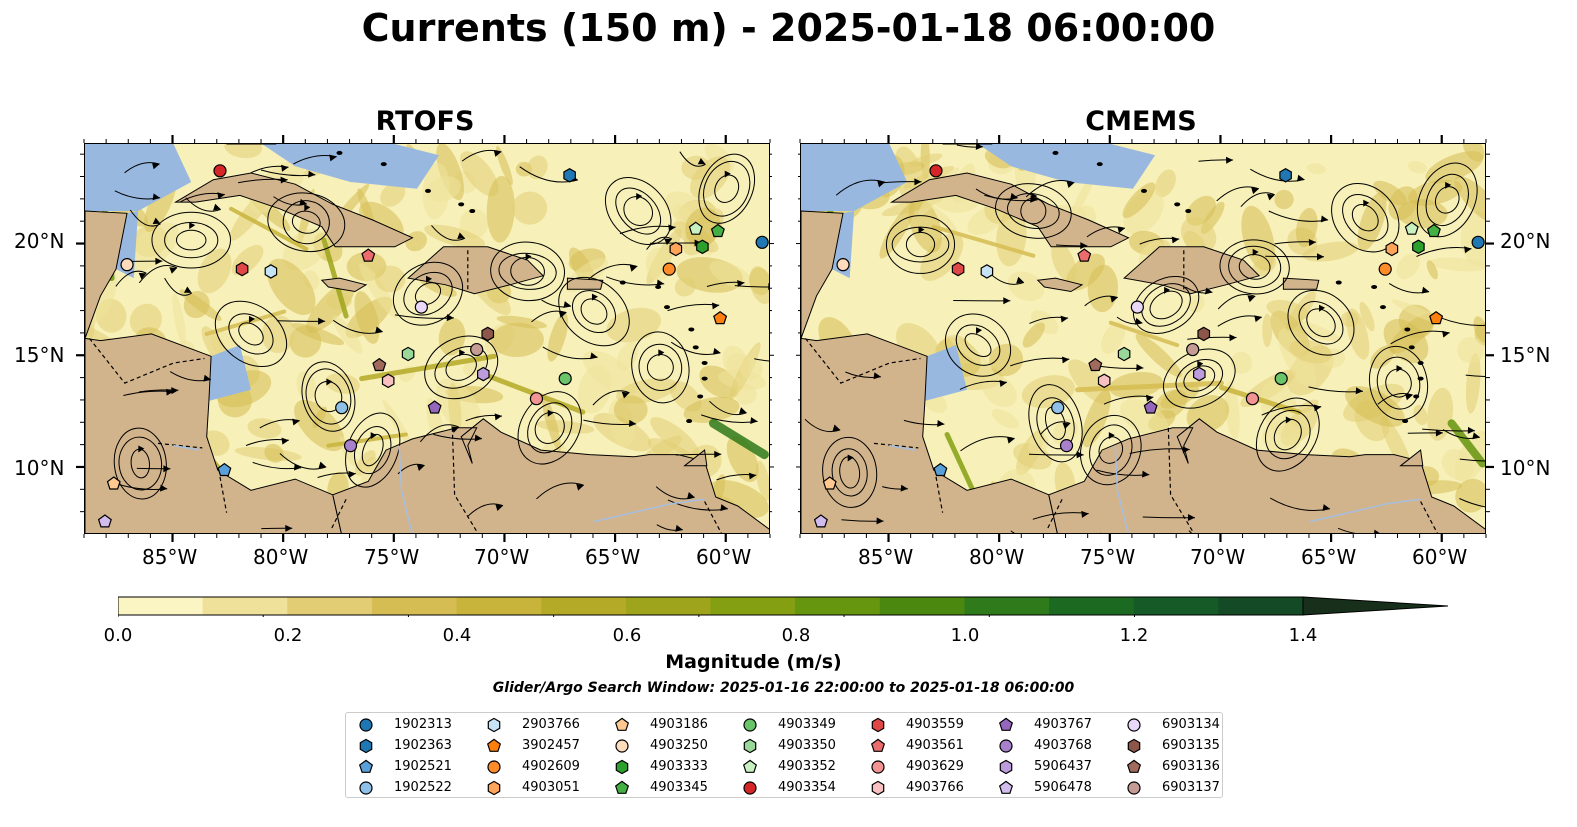  I want to click on legend-label: 1902313, so click(423, 724).